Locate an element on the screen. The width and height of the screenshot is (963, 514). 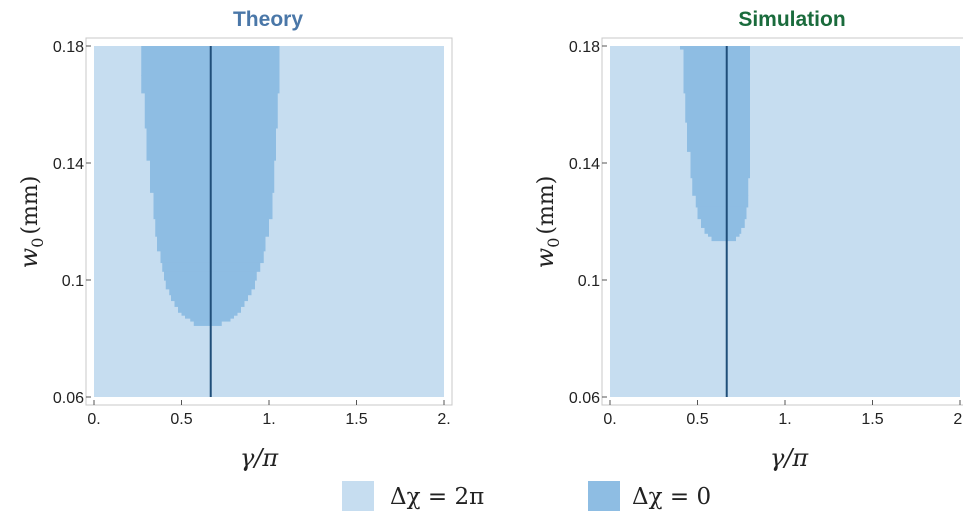
theory-y-tick-label: 0.06 is located at coordinates (68, 398).